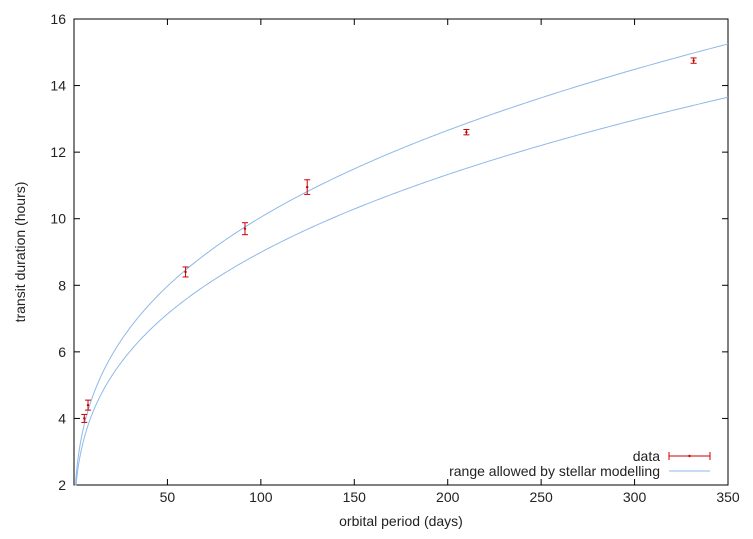  What do you see at coordinates (448, 497) in the screenshot?
I see `x-tick-label: 200` at bounding box center [448, 497].